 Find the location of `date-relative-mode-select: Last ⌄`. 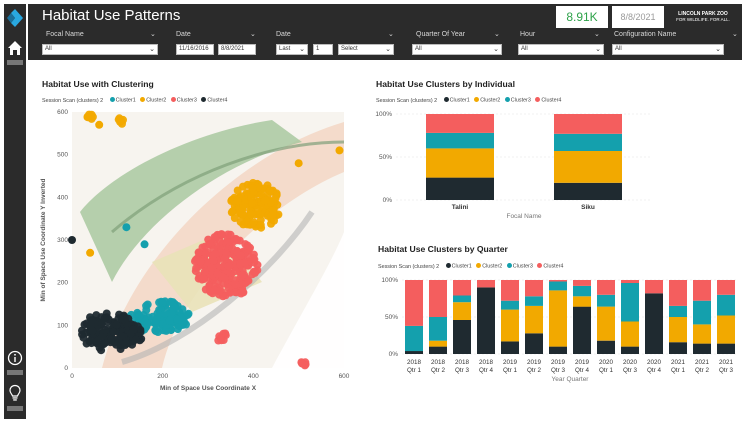

date-relative-mode-select: Last ⌄ is located at coordinates (292, 49).